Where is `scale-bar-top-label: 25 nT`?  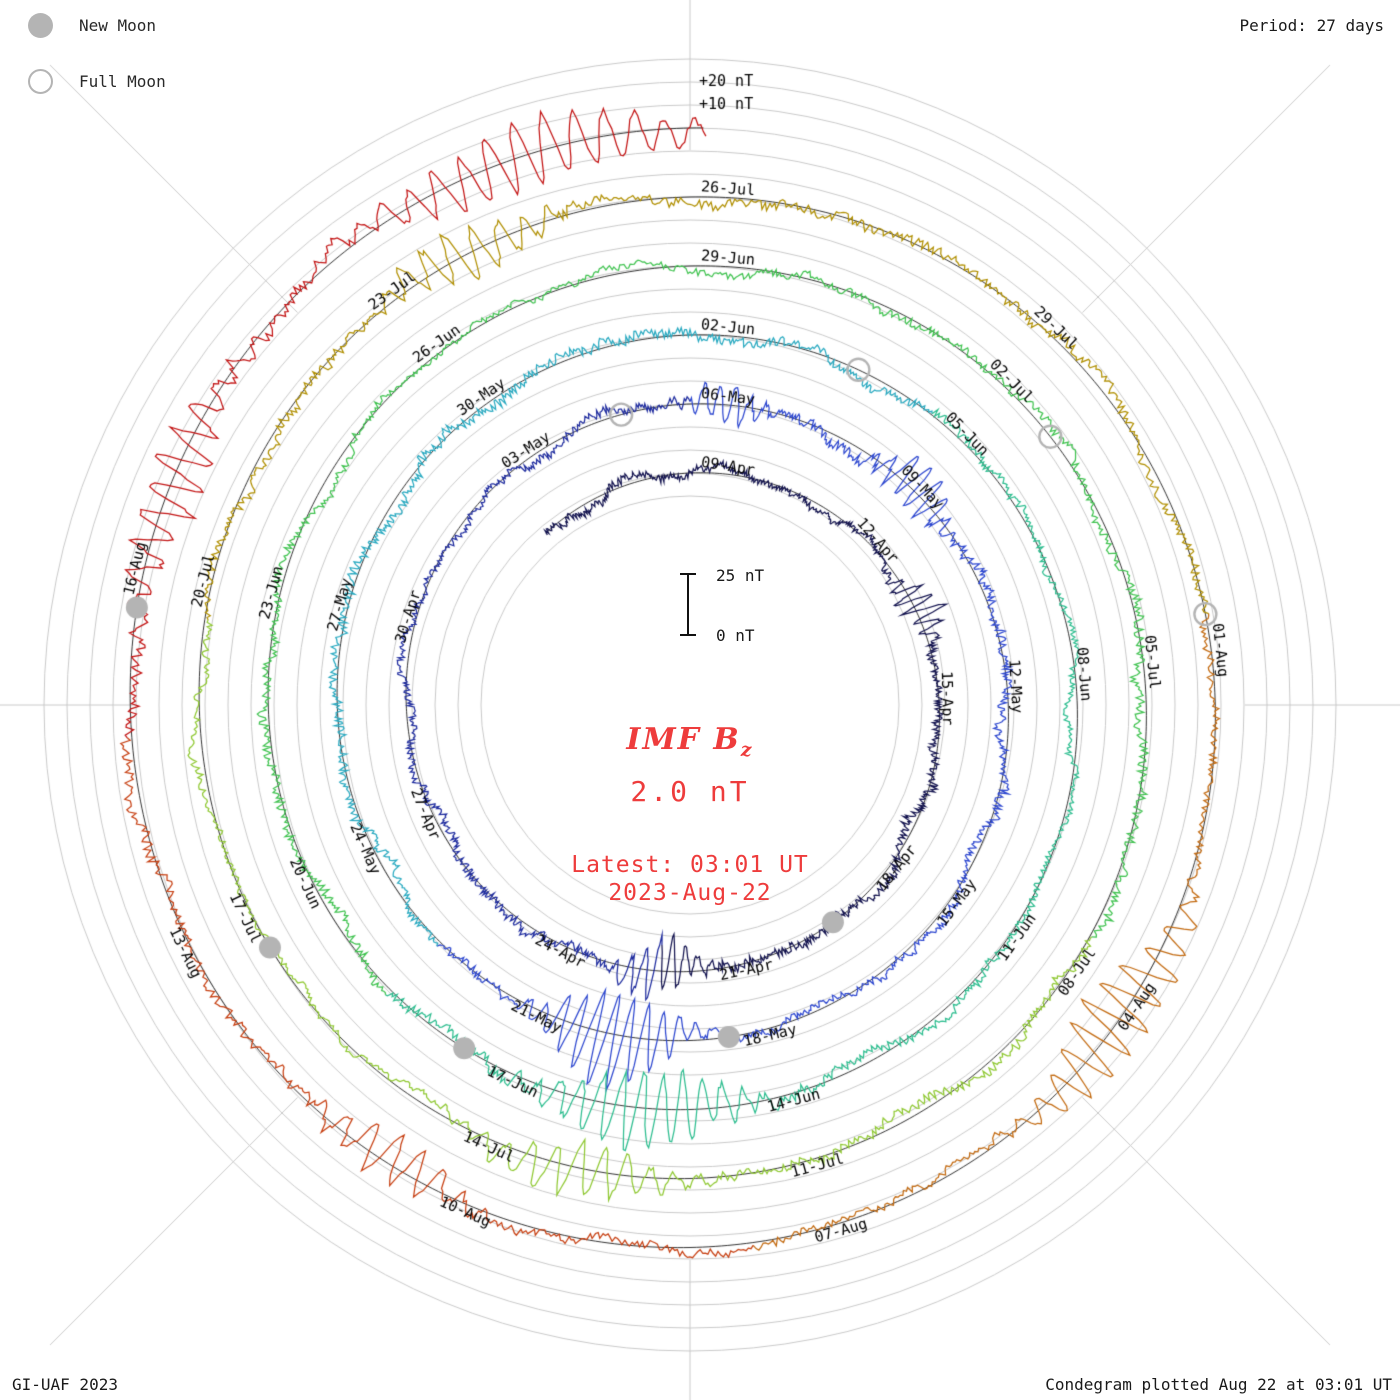 scale-bar-top-label: 25 nT is located at coordinates (740, 575).